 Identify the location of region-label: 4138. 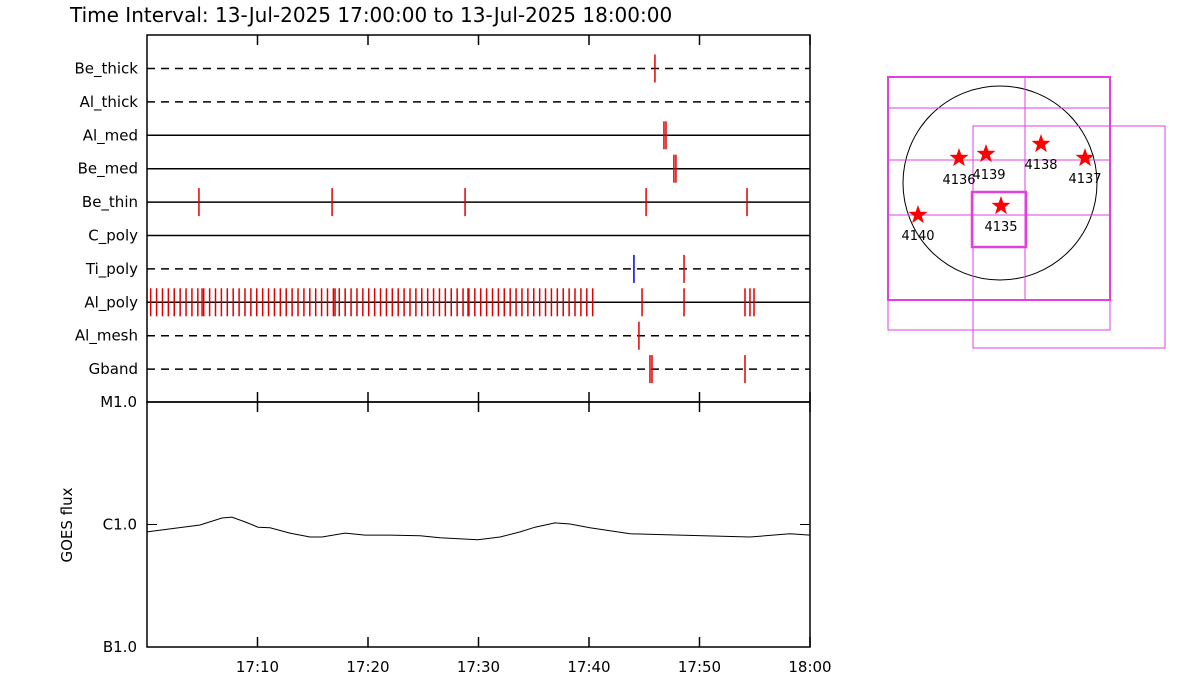
(1040, 165).